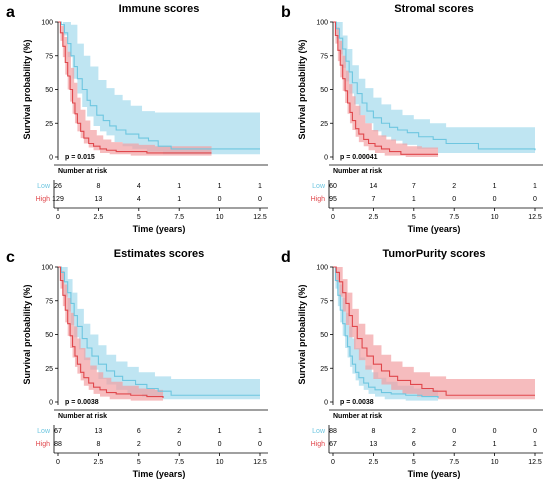  Describe the element at coordinates (374, 186) in the screenshot. I see `risk-count-low: 14` at that location.